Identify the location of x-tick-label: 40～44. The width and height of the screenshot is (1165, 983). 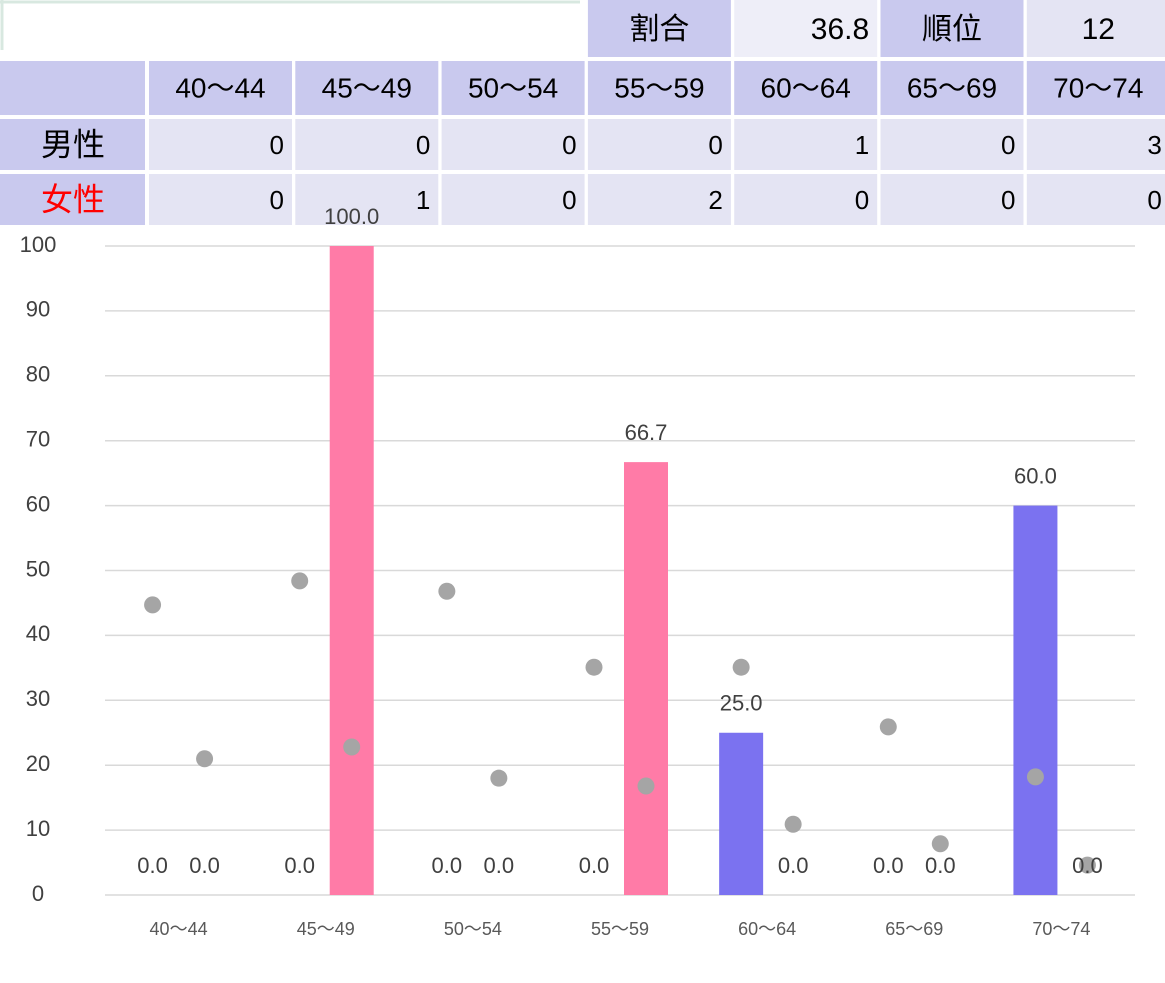
(179, 929).